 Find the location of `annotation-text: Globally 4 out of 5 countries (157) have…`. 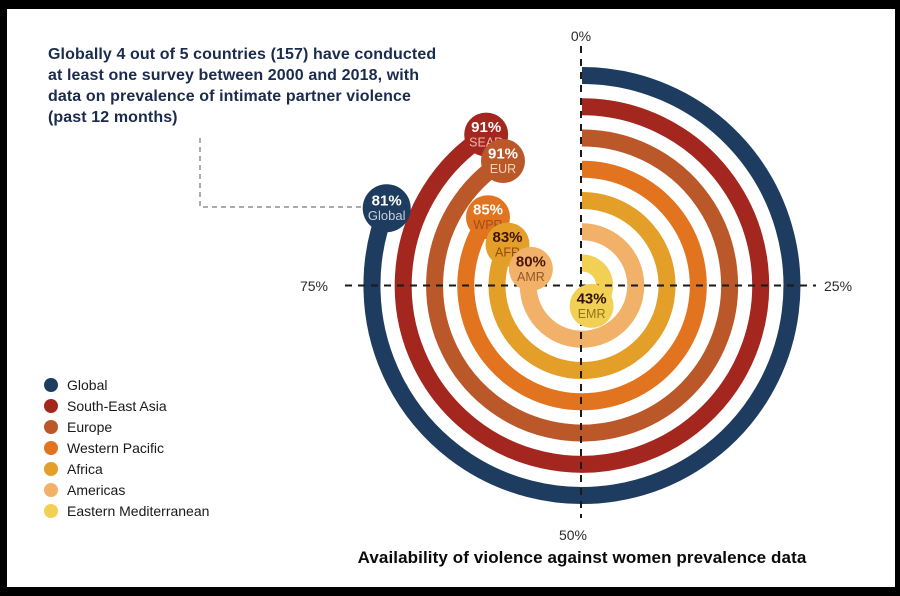

annotation-text: Globally 4 out of 5 countries (157) have… is located at coordinates (242, 86).